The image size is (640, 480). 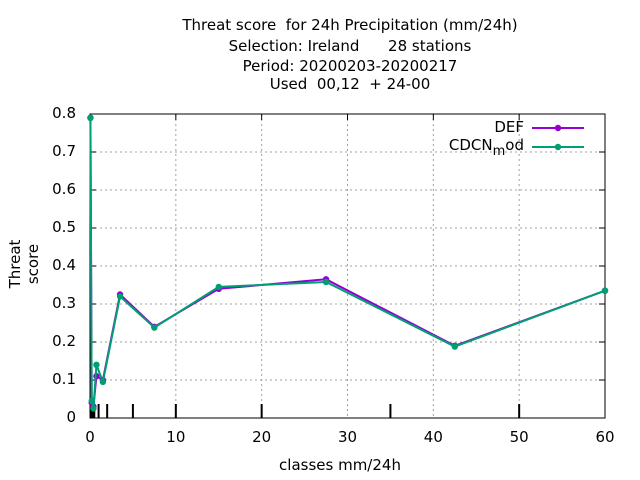 What do you see at coordinates (64, 379) in the screenshot?
I see `y-tick-label: 0.1` at bounding box center [64, 379].